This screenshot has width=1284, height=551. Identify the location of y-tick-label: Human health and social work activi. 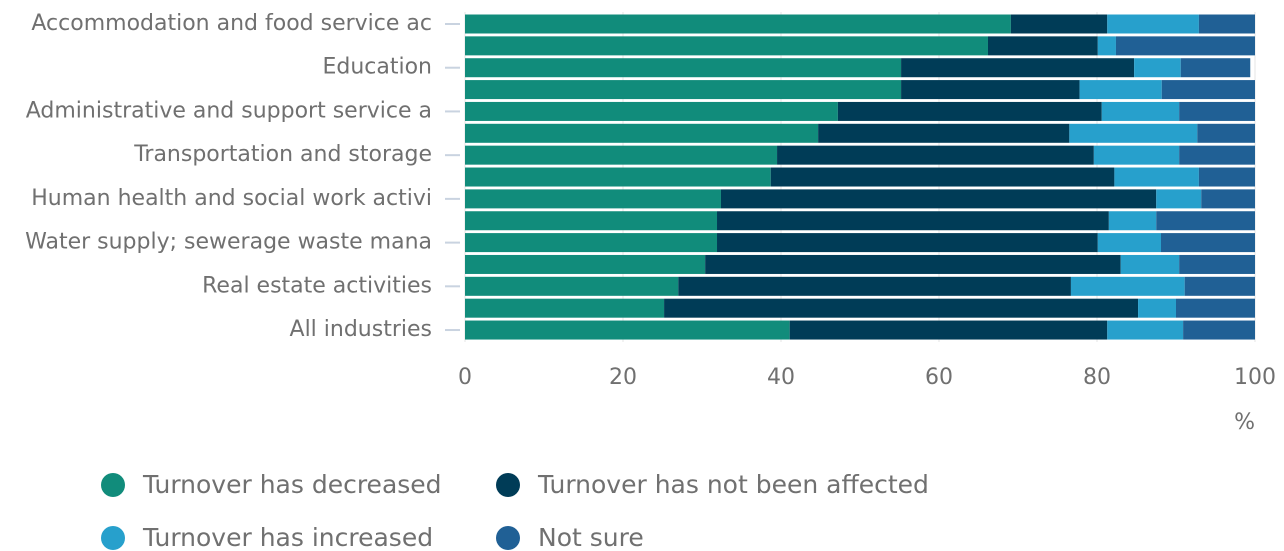
(231, 198).